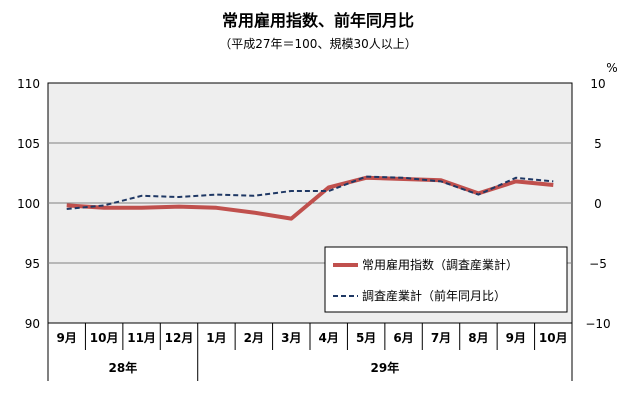 The image size is (636, 414). Describe the element at coordinates (597, 324) in the screenshot. I see `right-tick-label-0: −10` at that location.